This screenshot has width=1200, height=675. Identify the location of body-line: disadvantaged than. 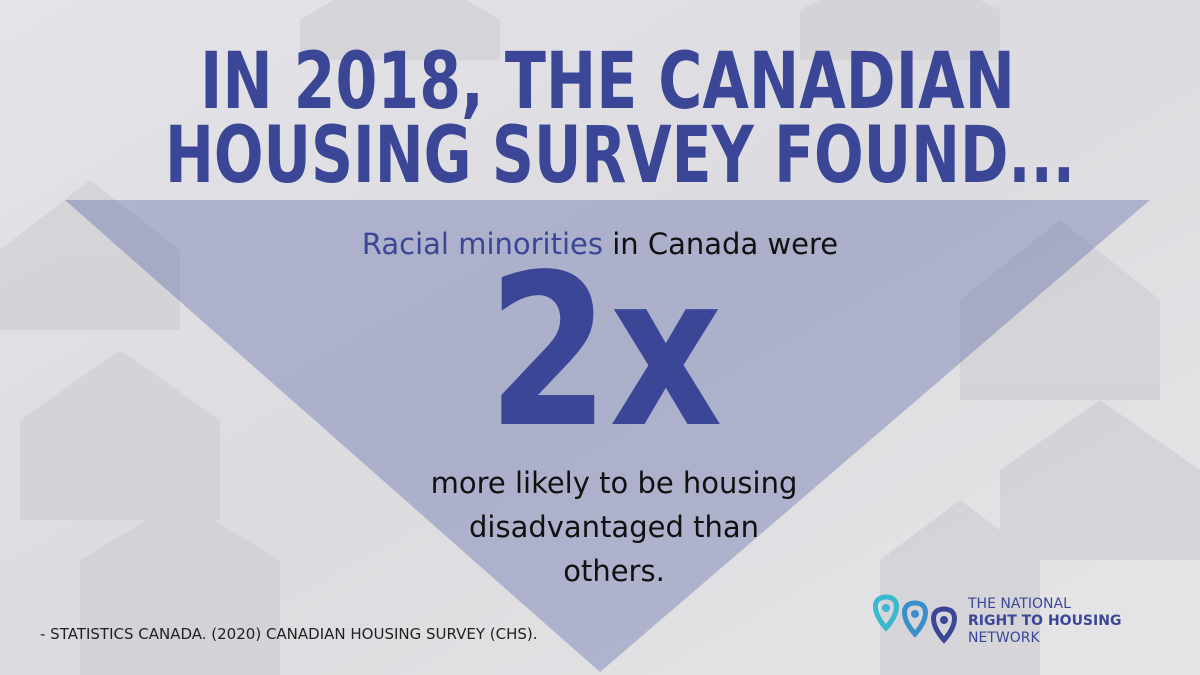
(614, 527).